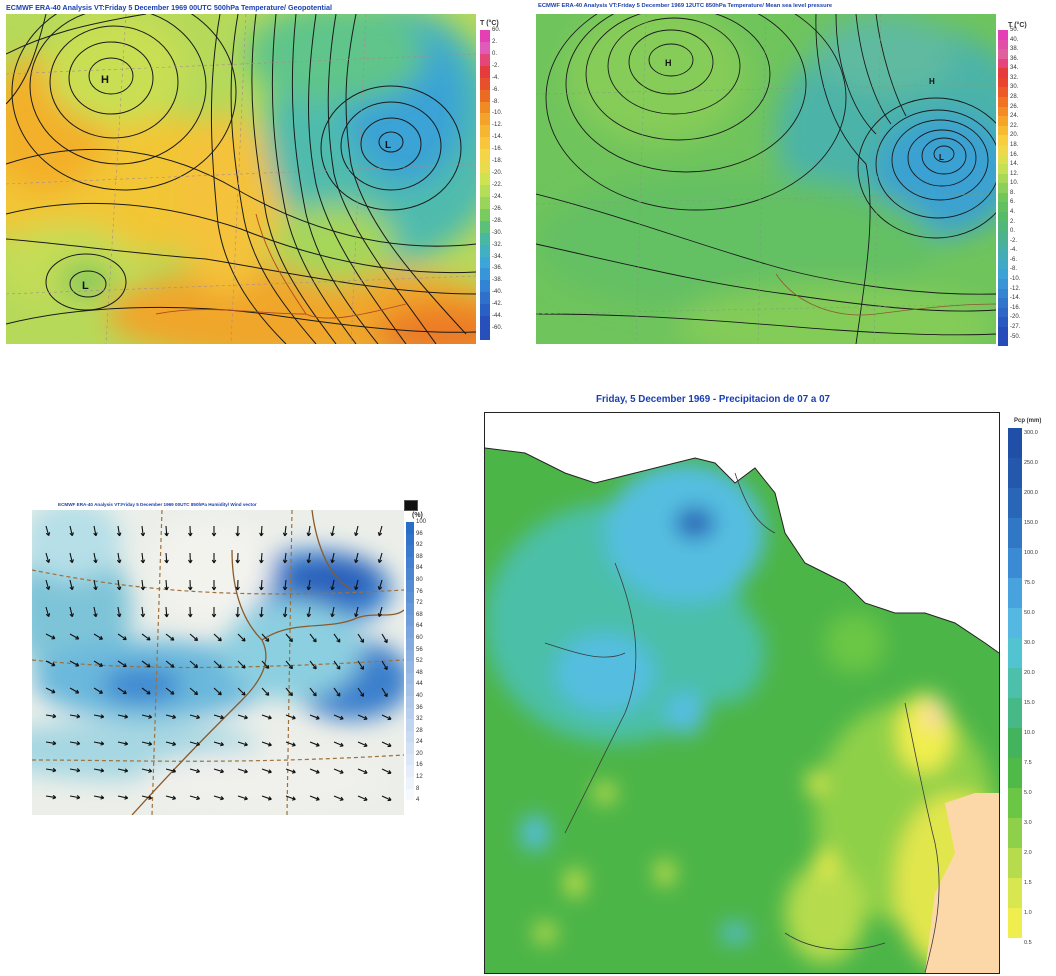  Describe the element at coordinates (1014, 58) in the screenshot. I see `colorbar-label: 36.` at that location.